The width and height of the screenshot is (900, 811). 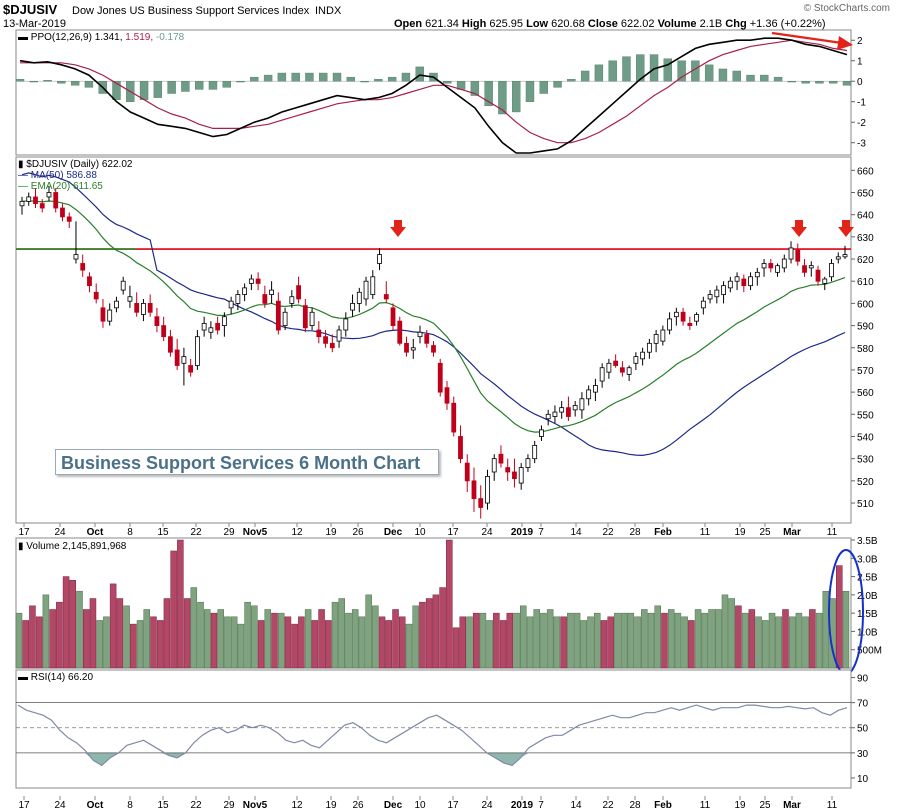 I want to click on price-axis-tick-label: 630, so click(x=865, y=238).